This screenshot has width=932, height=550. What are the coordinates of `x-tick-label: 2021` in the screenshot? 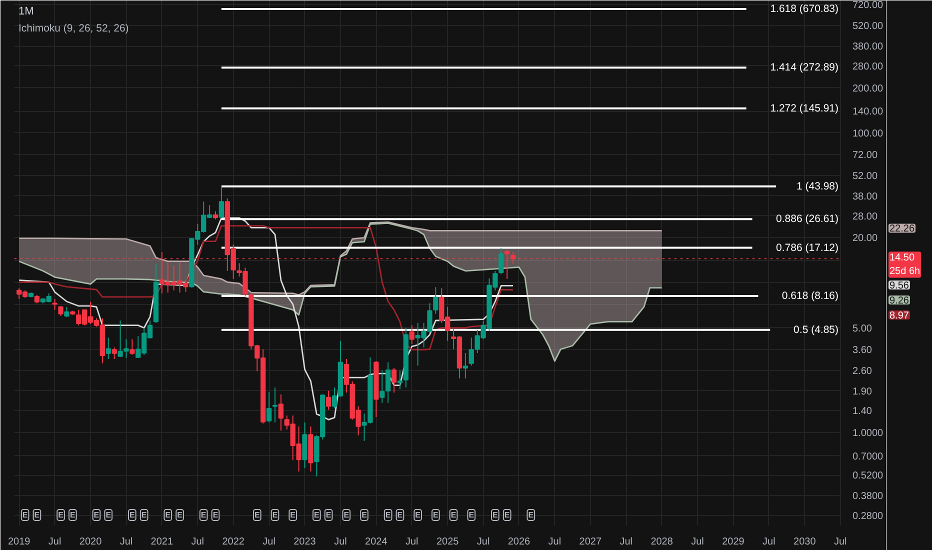 It's located at (162, 542).